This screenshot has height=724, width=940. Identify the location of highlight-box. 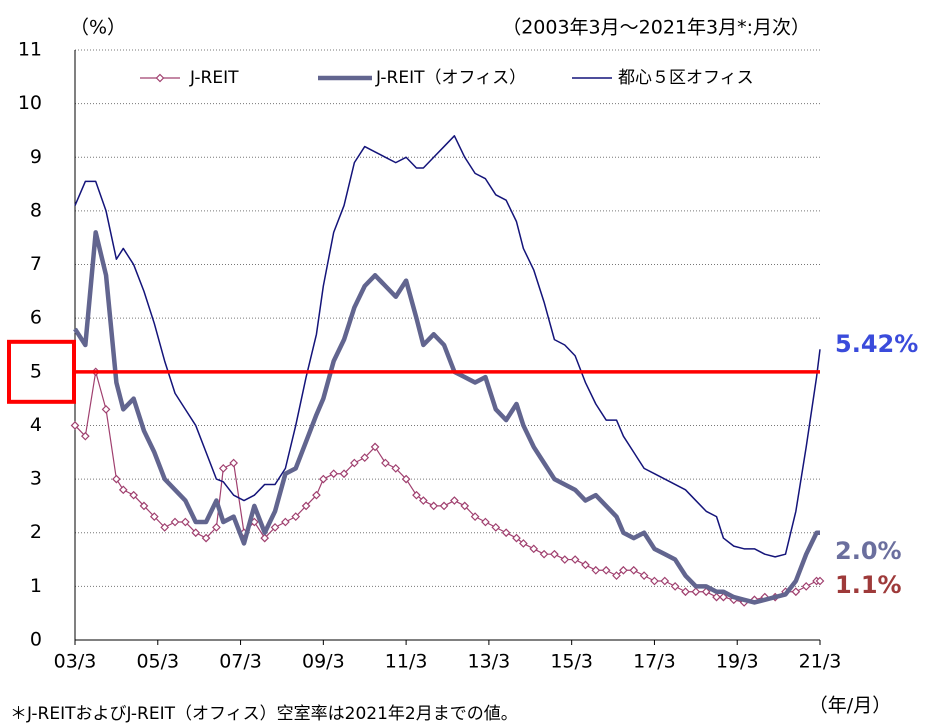
(41, 371).